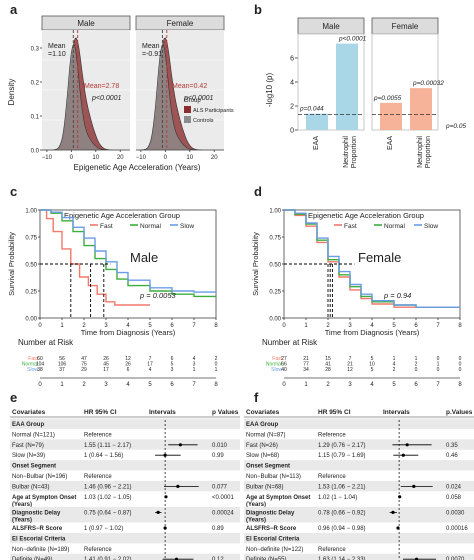 Image resolution: width=474 pixels, height=560 pixels. I want to click on table-hr-cell: 0.75 (0.64 − 0.87), so click(108, 513).